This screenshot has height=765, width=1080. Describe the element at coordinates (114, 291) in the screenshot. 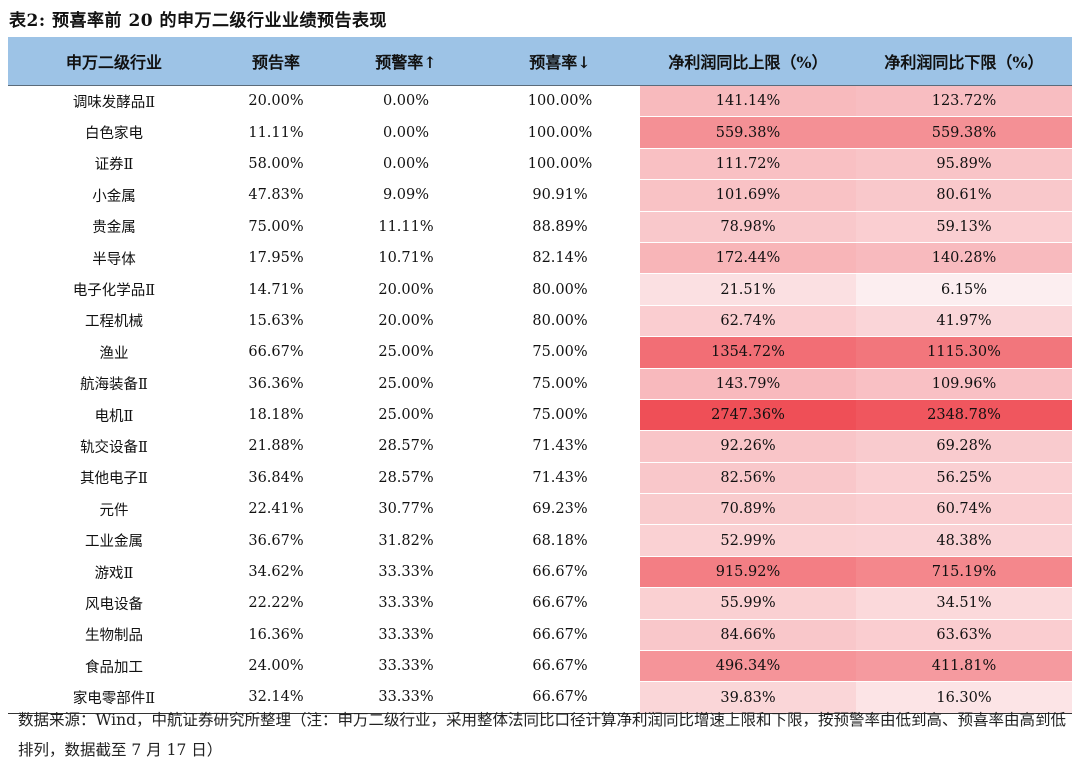

I see `cell-industry: 电子化学品Ⅱ` at that location.